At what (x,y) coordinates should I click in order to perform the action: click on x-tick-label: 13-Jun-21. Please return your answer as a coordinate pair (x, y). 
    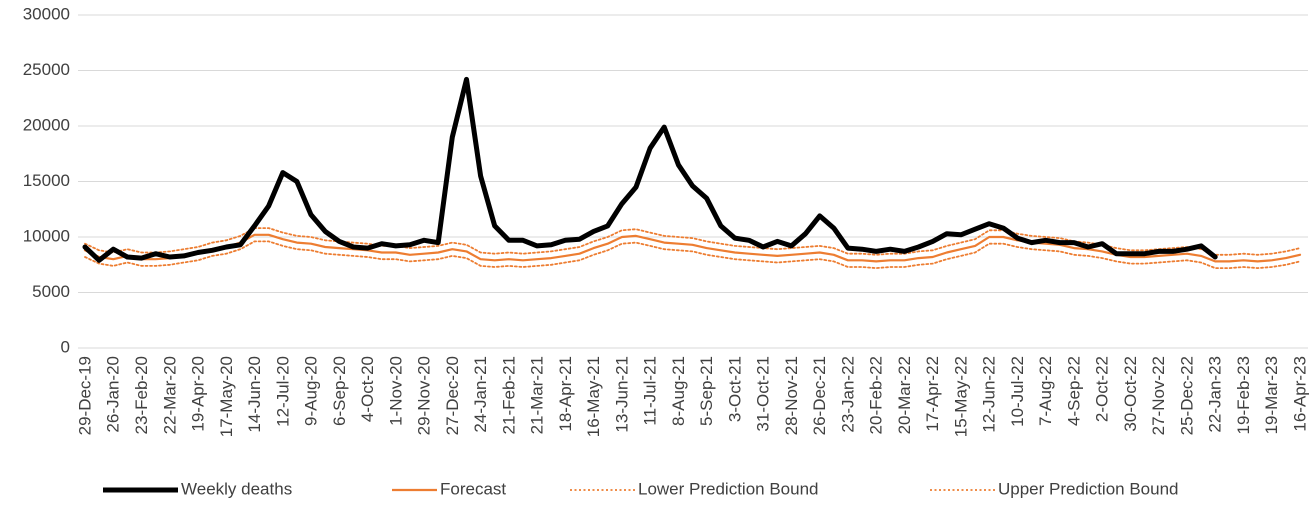
    Looking at the image, I should click on (621, 394).